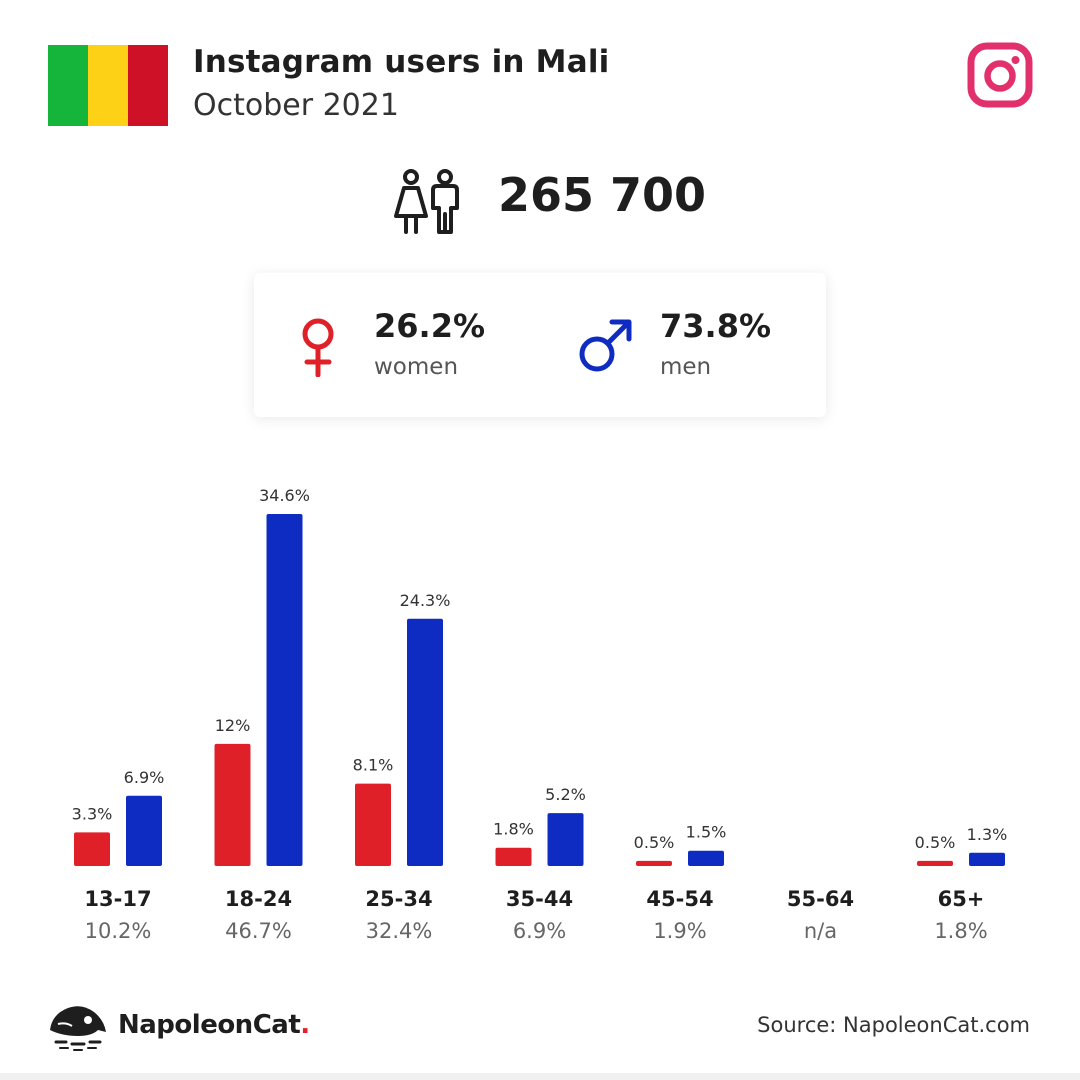 Image resolution: width=1080 pixels, height=1080 pixels. What do you see at coordinates (893, 1025) in the screenshot?
I see `source-text: Source: NapoleonCat.com` at bounding box center [893, 1025].